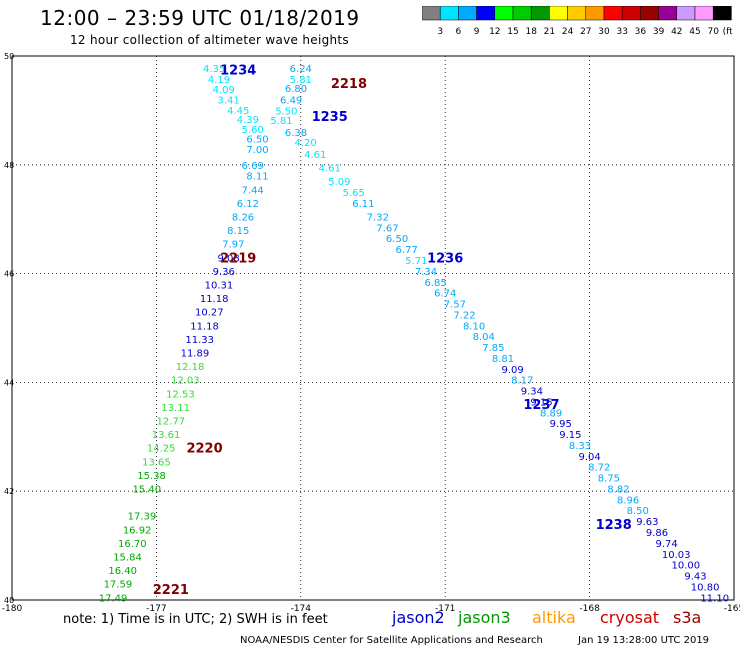 The height and width of the screenshot is (650, 740). I want to click on data-point-label: 13.11, so click(175, 408).